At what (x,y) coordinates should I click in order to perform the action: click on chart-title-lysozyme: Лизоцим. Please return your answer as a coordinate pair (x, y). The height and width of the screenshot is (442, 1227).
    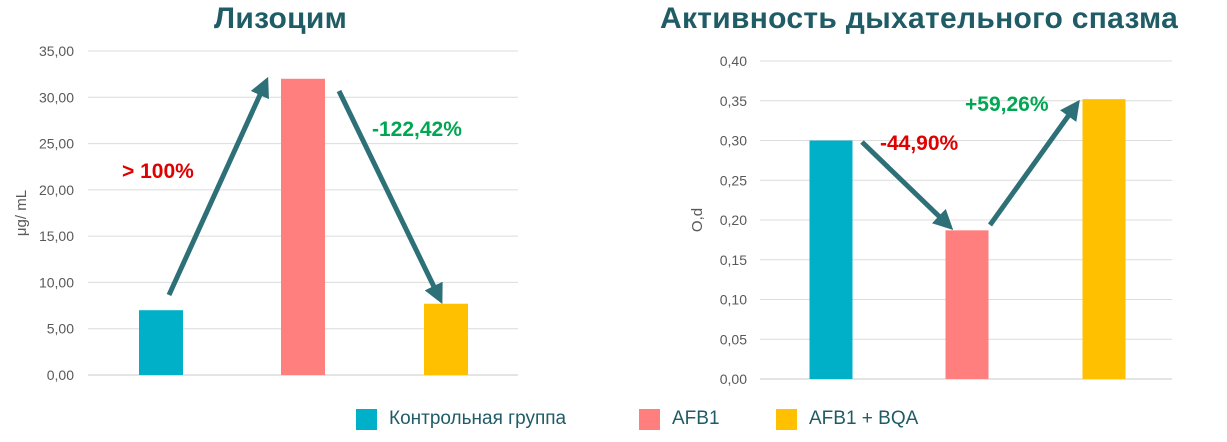
    Looking at the image, I should click on (281, 18).